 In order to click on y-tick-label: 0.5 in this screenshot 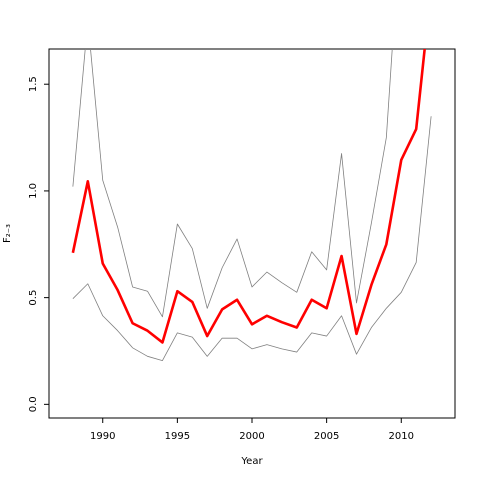, I will do `click(33, 298)`.